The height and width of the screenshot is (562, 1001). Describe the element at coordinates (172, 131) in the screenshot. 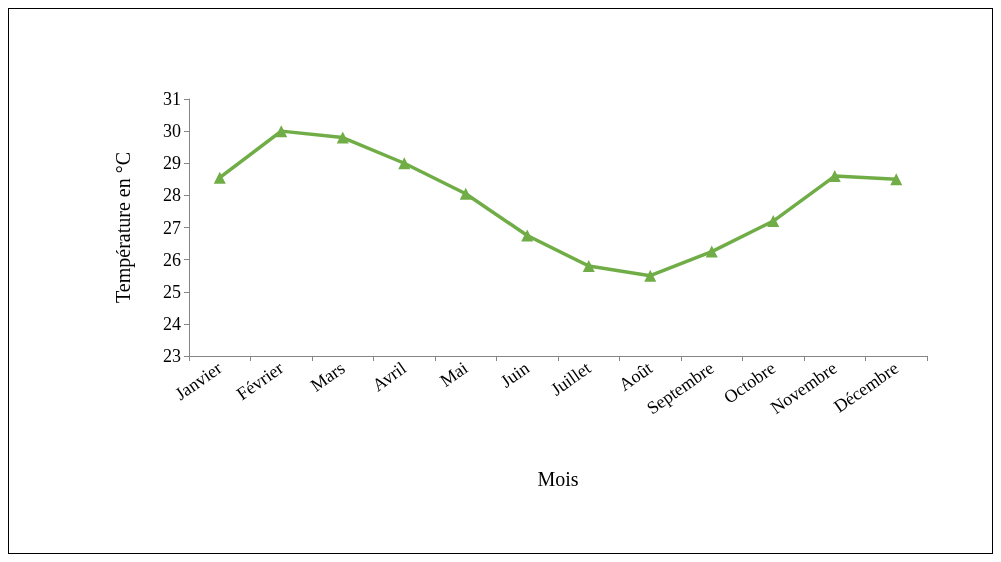

I see `y-tick-label: 30` at that location.